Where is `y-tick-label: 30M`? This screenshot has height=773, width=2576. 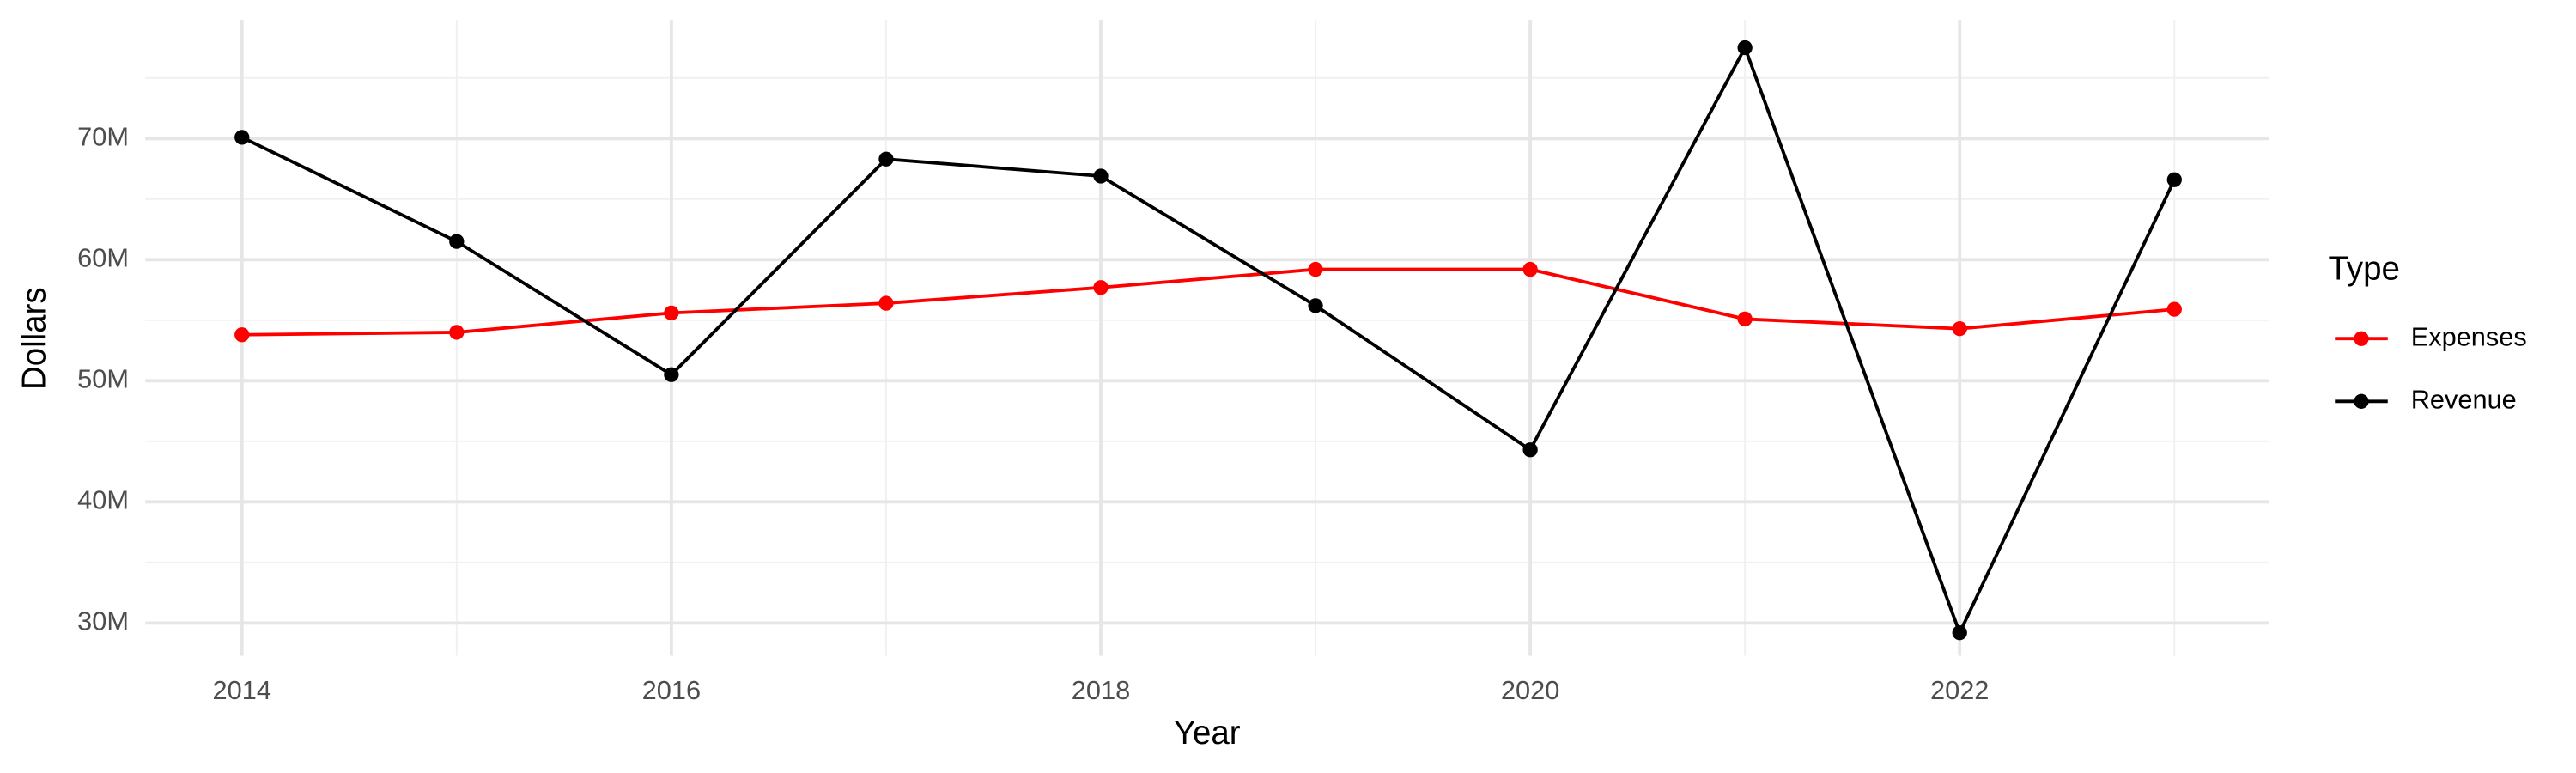
y-tick-label: 30M is located at coordinates (103, 621).